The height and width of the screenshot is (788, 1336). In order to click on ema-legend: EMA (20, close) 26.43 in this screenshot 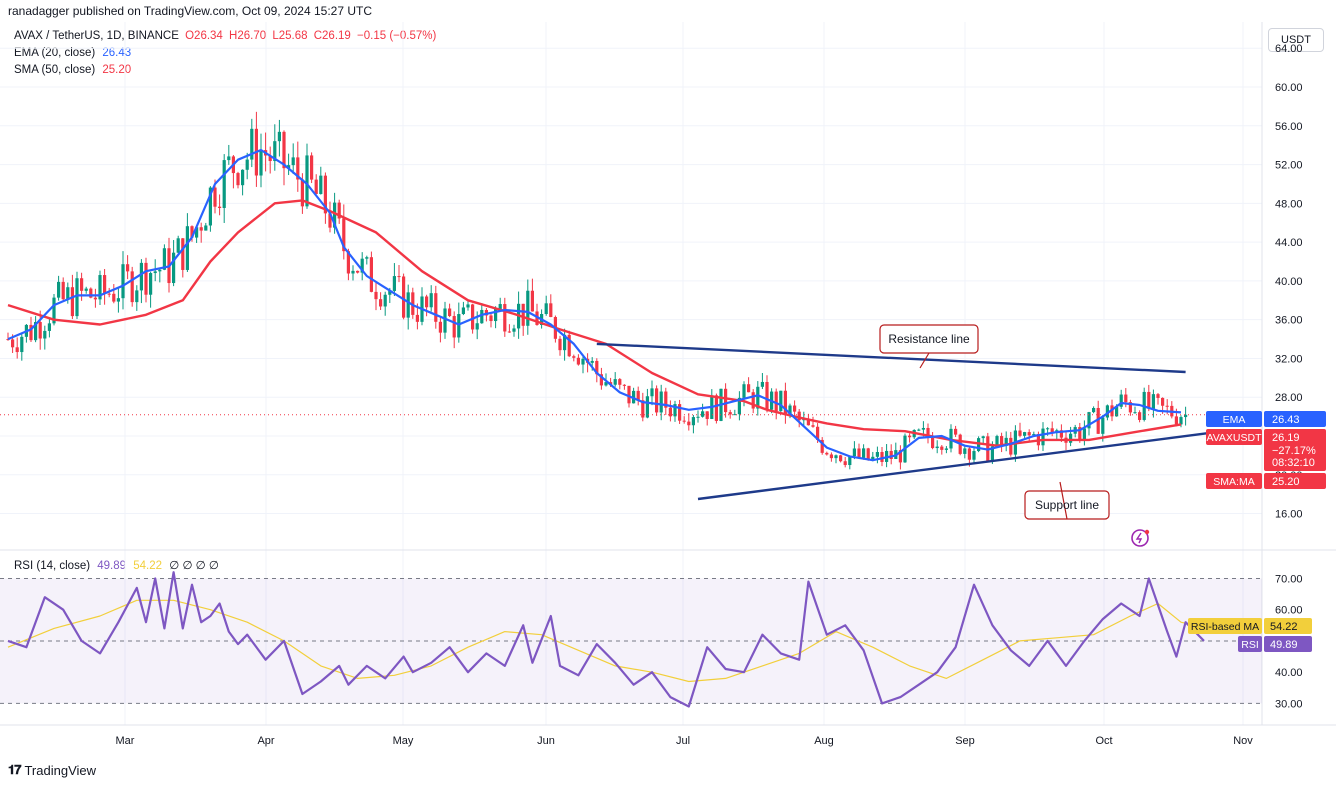, I will do `click(72, 53)`.